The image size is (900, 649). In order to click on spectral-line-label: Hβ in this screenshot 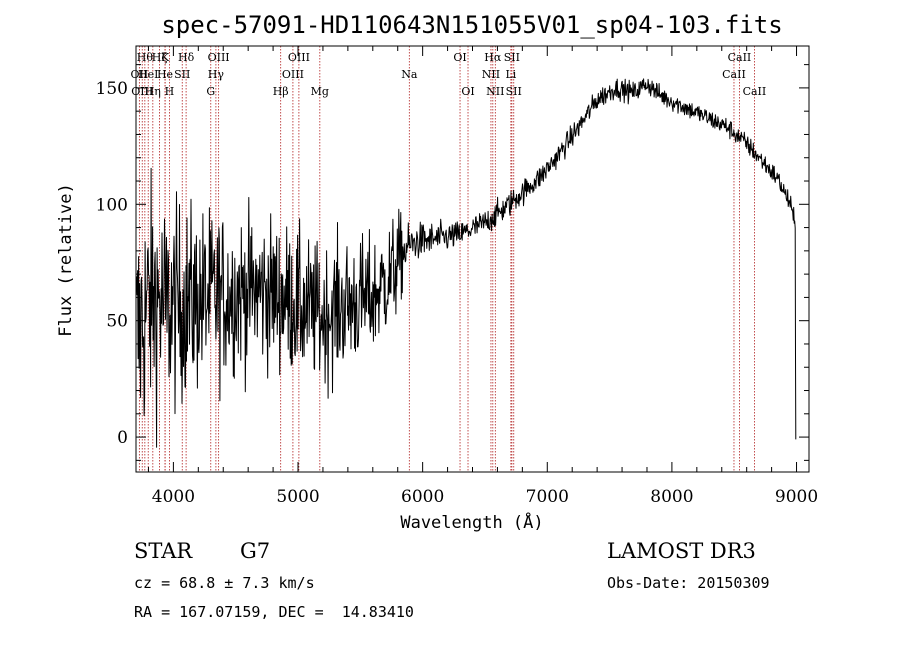, I will do `click(281, 91)`.